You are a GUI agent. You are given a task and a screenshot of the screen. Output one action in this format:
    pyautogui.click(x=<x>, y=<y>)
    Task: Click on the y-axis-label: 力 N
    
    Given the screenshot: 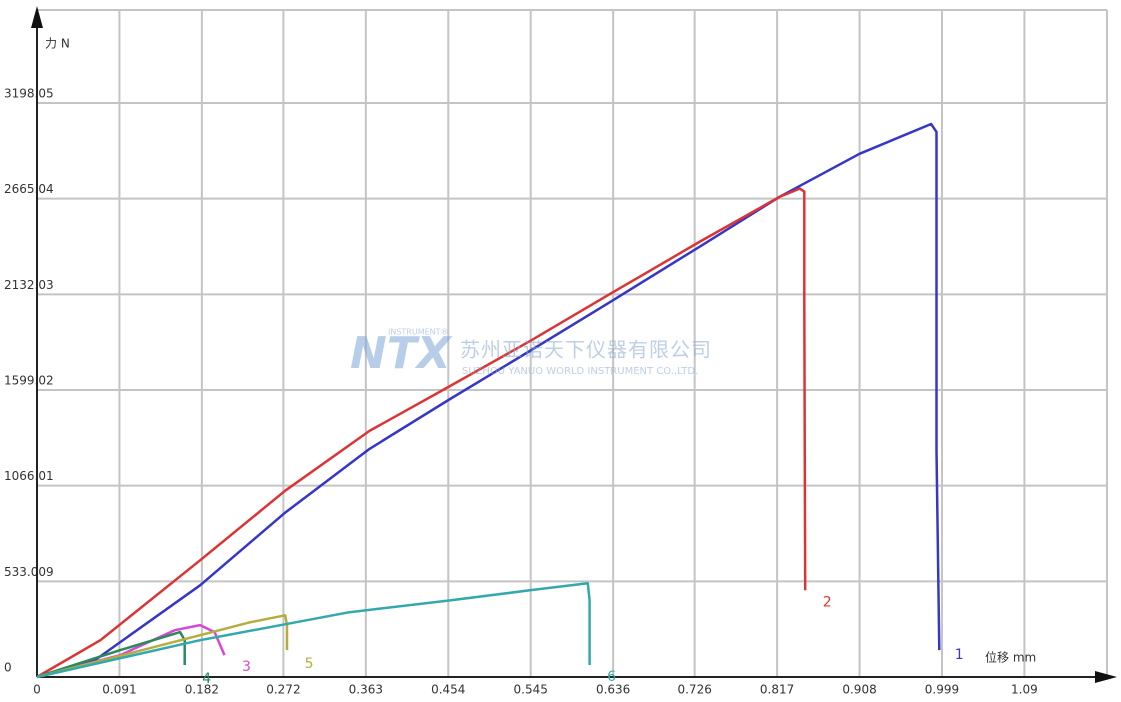 What is the action you would take?
    pyautogui.click(x=57, y=44)
    